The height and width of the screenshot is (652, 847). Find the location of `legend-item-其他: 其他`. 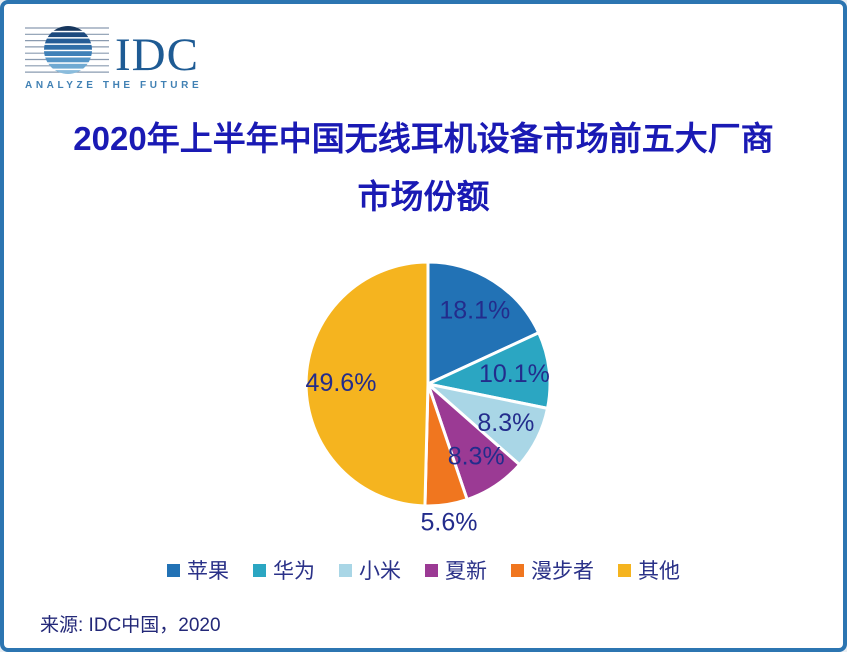

legend-item-其他: 其他 is located at coordinates (649, 570).